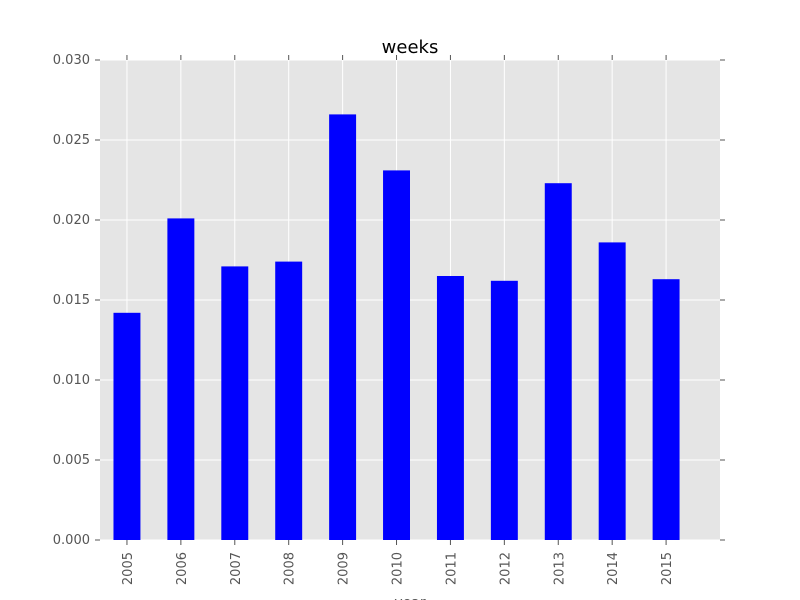 This screenshot has width=800, height=600. I want to click on bar-2009, so click(343, 327).